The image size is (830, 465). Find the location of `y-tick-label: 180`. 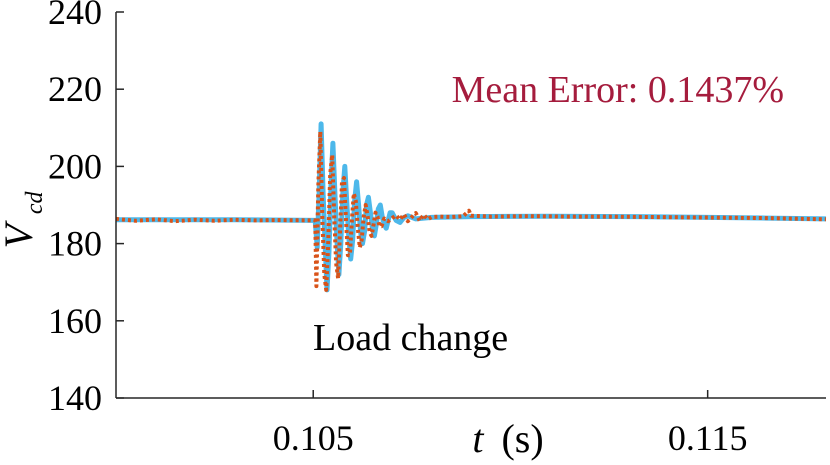

y-tick-label: 180 is located at coordinates (75, 244).